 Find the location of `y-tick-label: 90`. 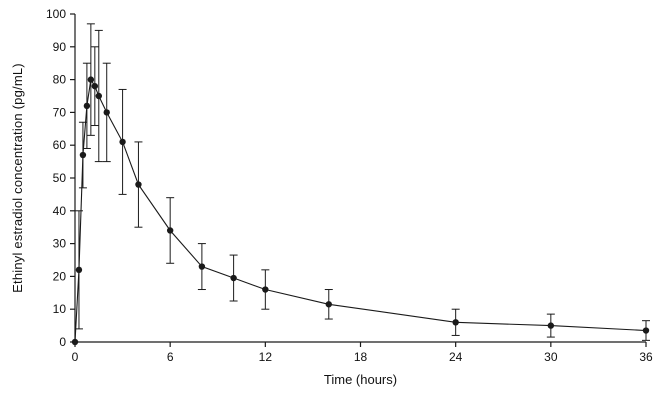

y-tick-label: 90 is located at coordinates (60, 47).